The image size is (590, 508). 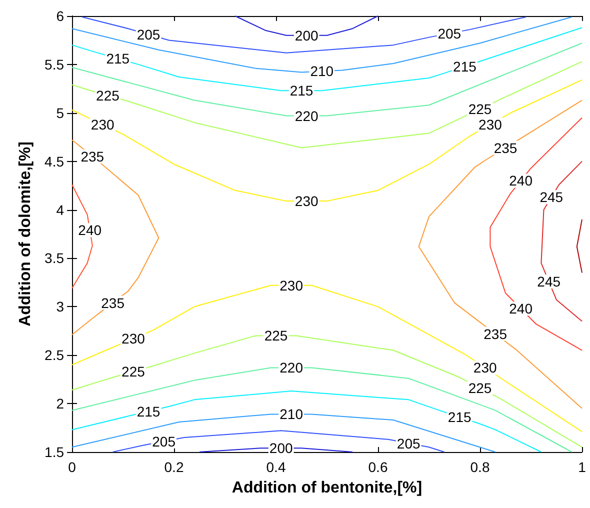 What do you see at coordinates (60, 112) in the screenshot?
I see `y-tick-label: 5` at bounding box center [60, 112].